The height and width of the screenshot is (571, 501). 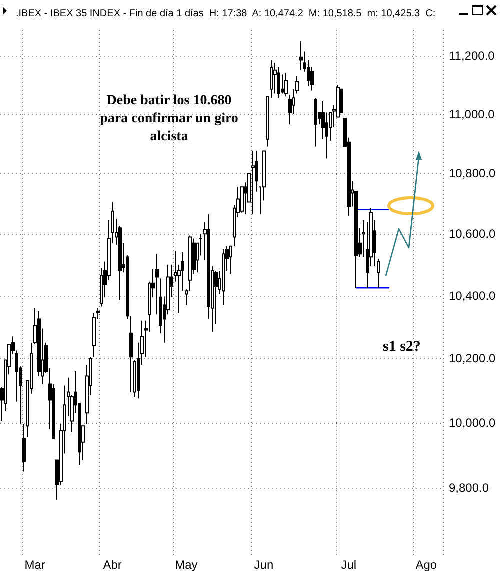 I want to click on y-tick-label: 10,000.0, so click(x=472, y=423).